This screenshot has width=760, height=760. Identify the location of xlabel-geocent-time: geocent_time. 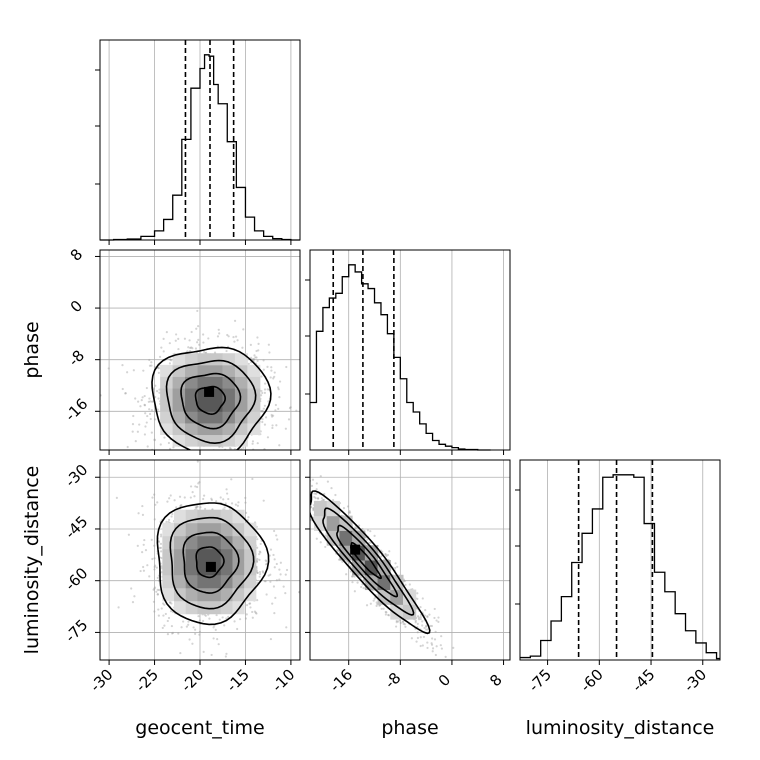
(199, 728).